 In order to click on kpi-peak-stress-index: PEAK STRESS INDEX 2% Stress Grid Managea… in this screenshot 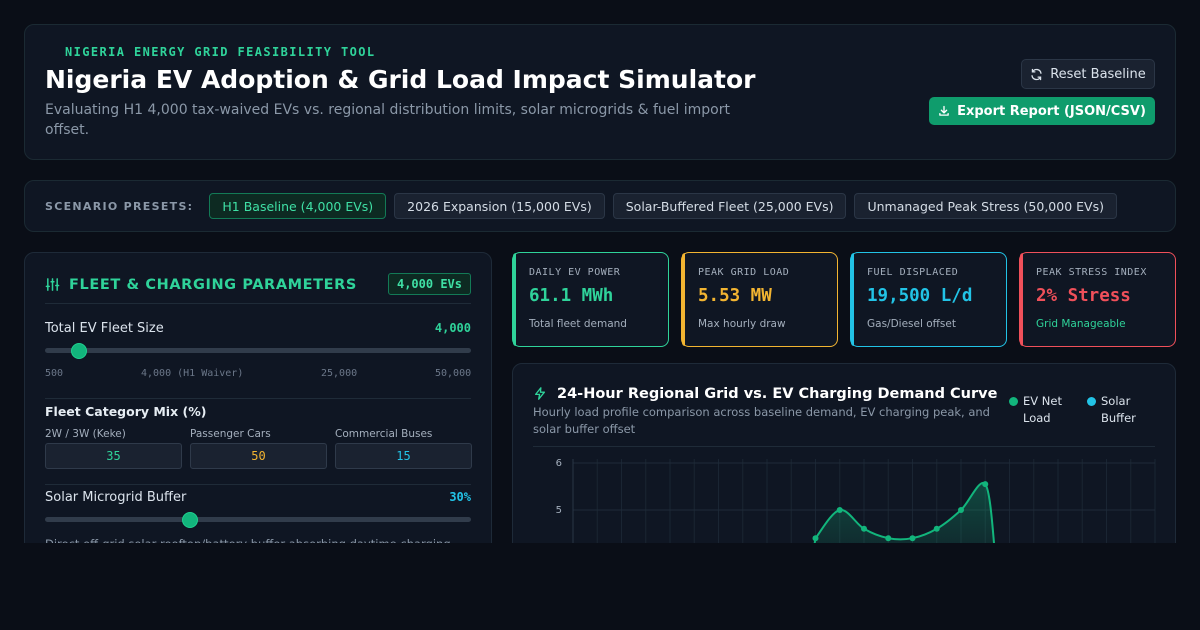, I will do `click(1097, 299)`.